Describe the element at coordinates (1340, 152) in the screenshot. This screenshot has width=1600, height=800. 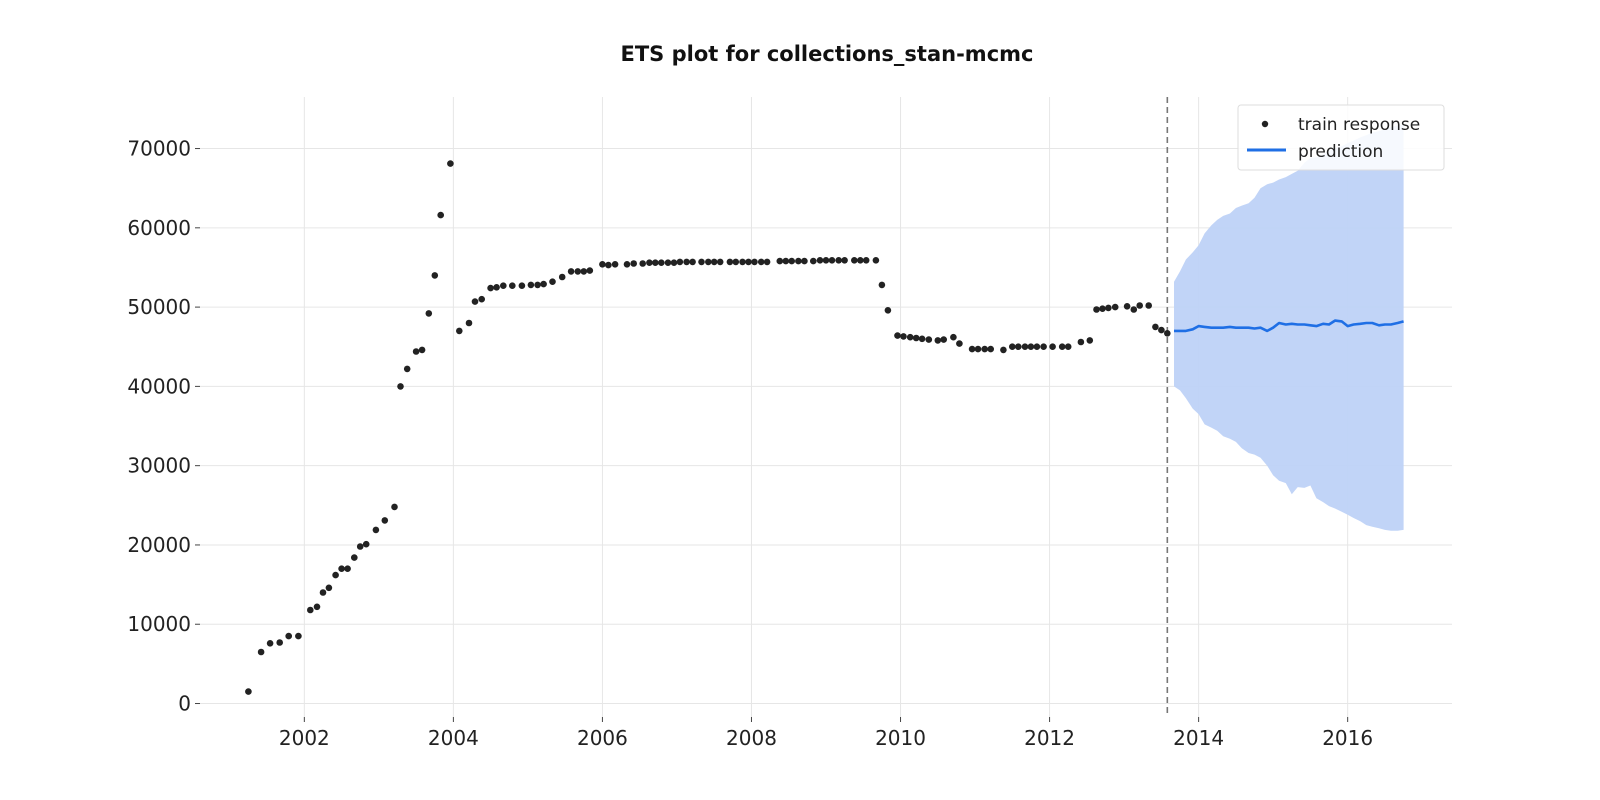
I see `legend-prediction-label: prediction` at that location.